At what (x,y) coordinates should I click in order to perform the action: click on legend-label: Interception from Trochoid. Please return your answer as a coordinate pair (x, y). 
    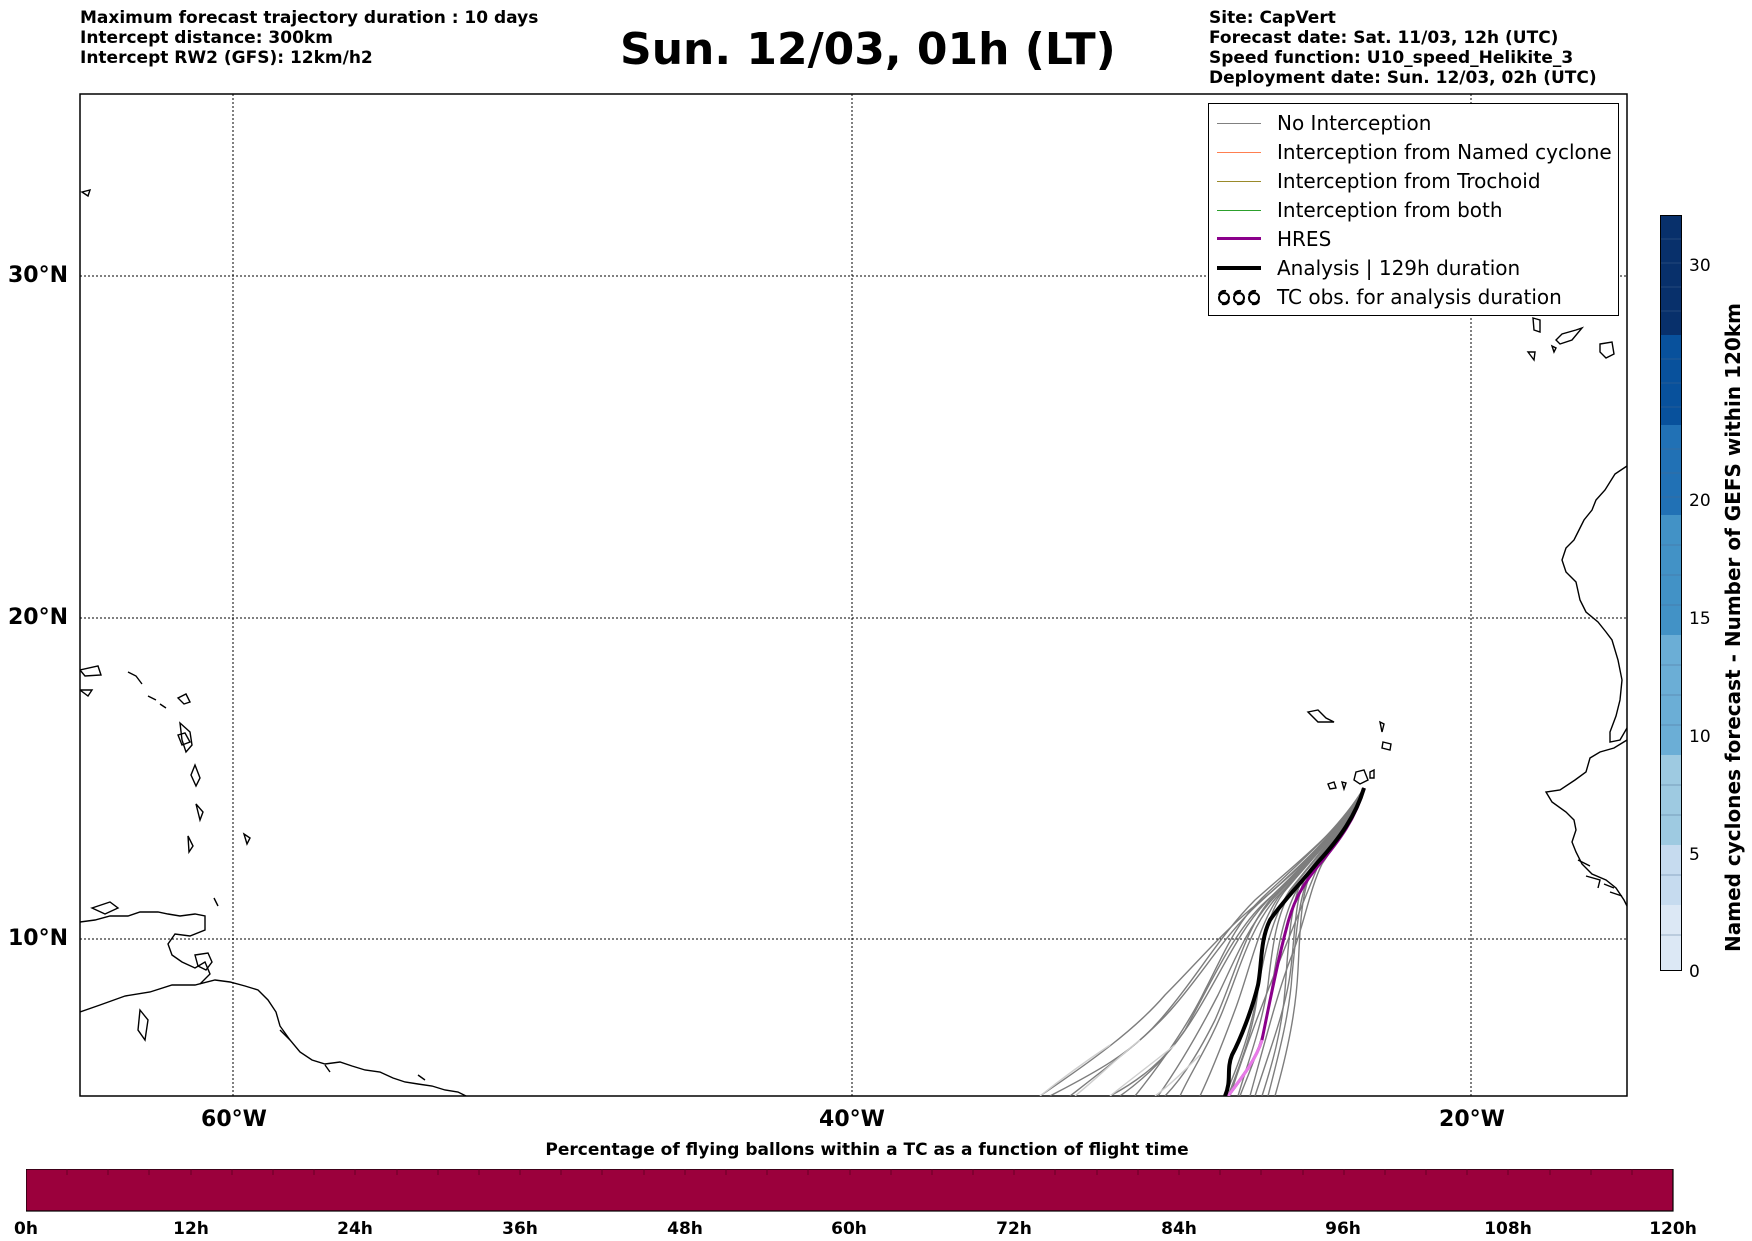
    Looking at the image, I should click on (1409, 180).